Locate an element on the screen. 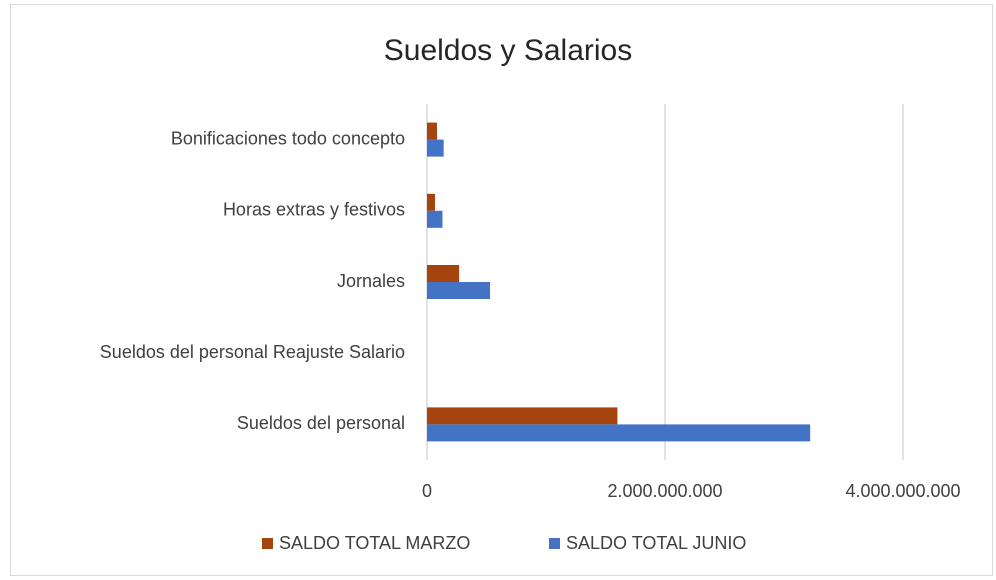  x-tick-label: 4.000.000.000 is located at coordinates (902, 491).